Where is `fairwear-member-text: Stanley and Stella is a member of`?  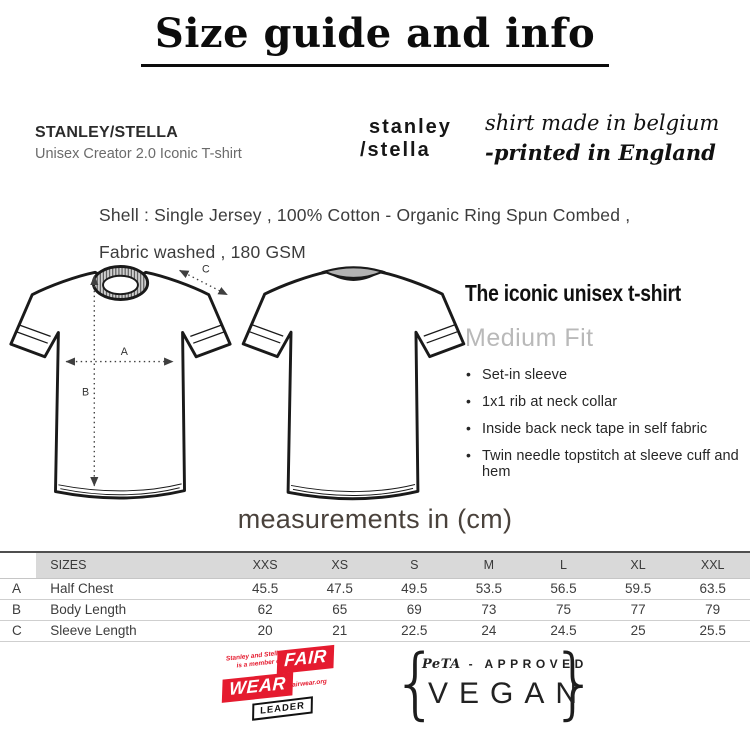
fairwear-member-text: Stanley and Stella is a member of is located at coordinates (251, 661).